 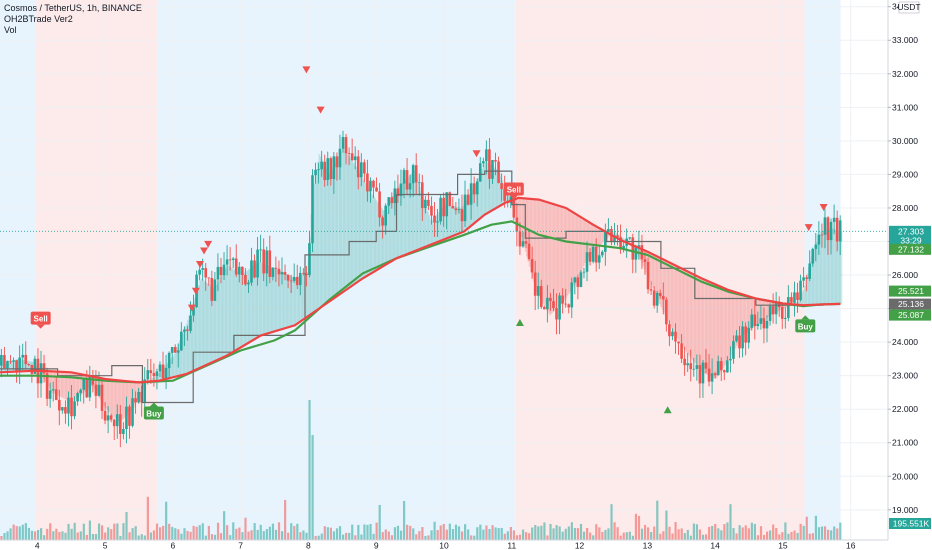 I want to click on price-badge-label: 25.136, so click(x=911, y=304).